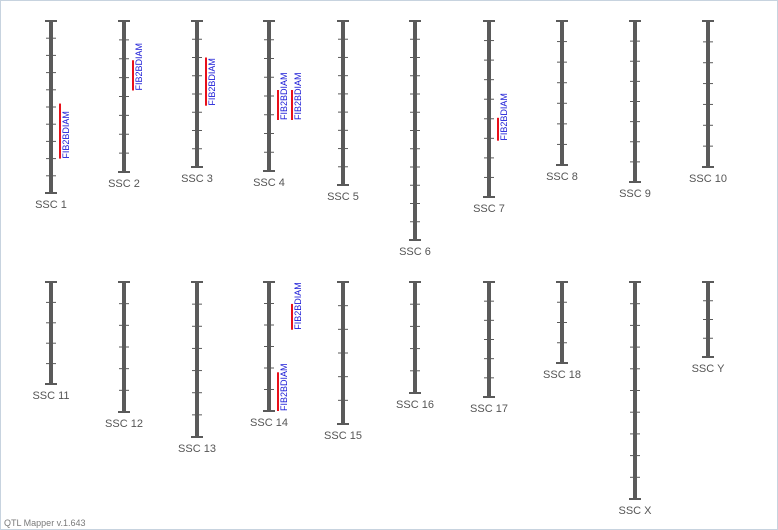 The height and width of the screenshot is (530, 778). I want to click on chromosome-label: SSC 17, so click(489, 409).